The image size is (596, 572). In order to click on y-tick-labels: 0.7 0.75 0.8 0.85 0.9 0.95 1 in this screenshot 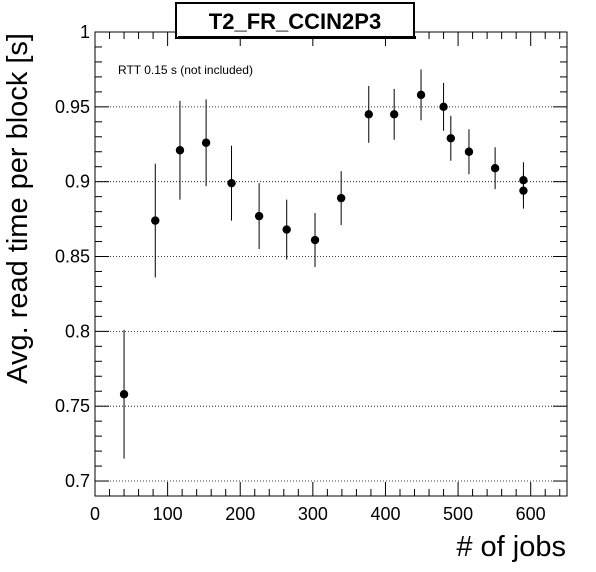, I will do `click(72, 256)`.